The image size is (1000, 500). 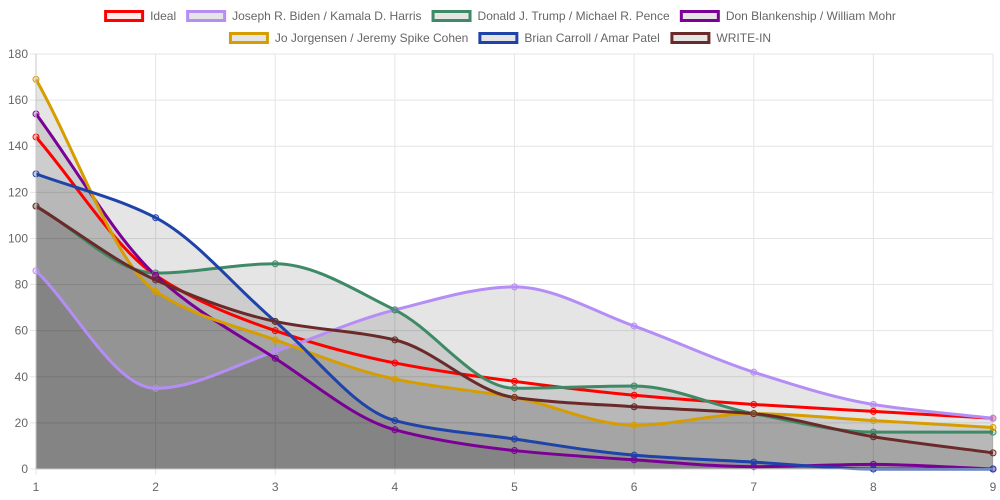 I want to click on y-tick-label-7: 140, so click(x=18, y=146).